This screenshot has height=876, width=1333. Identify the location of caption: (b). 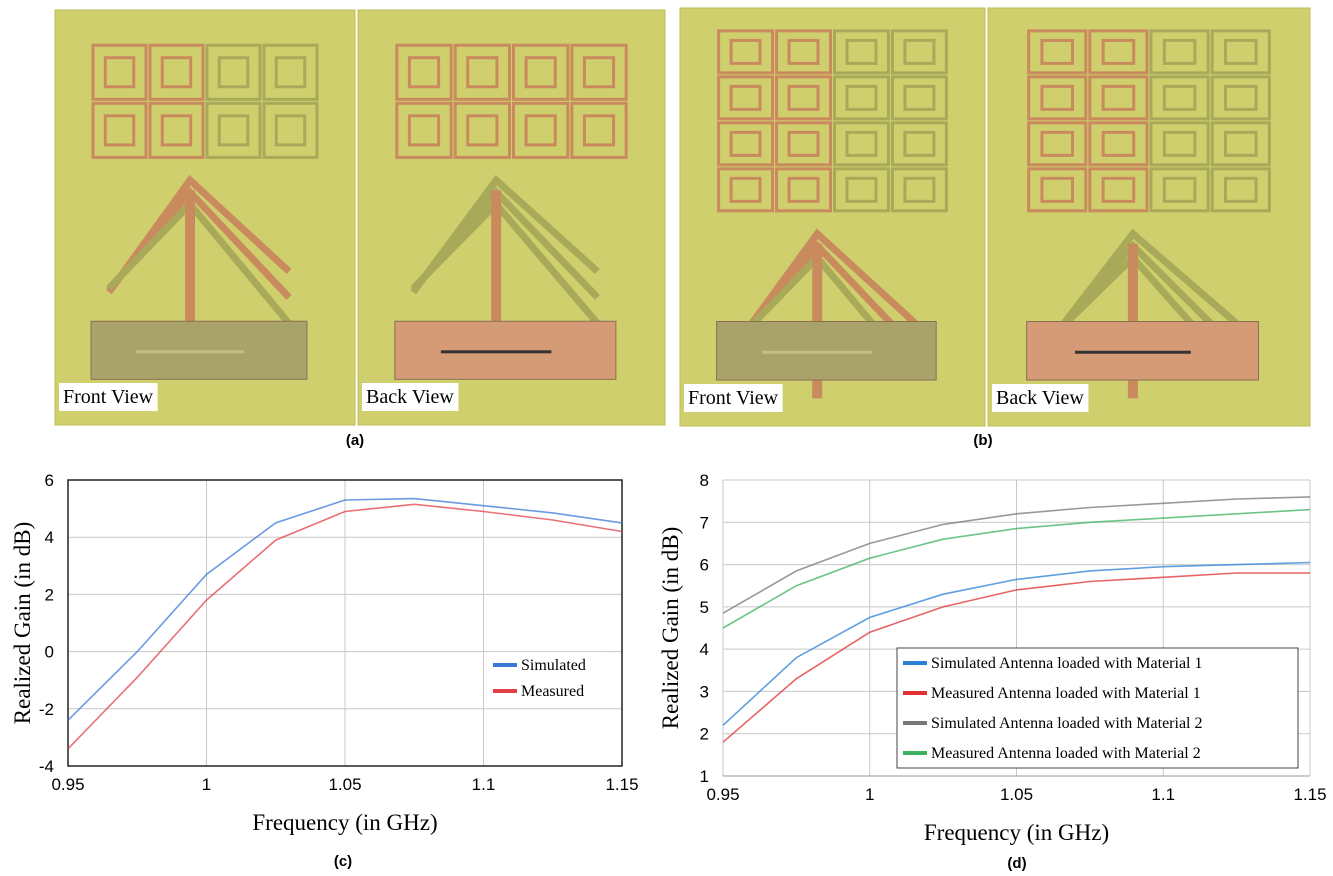
(982, 440).